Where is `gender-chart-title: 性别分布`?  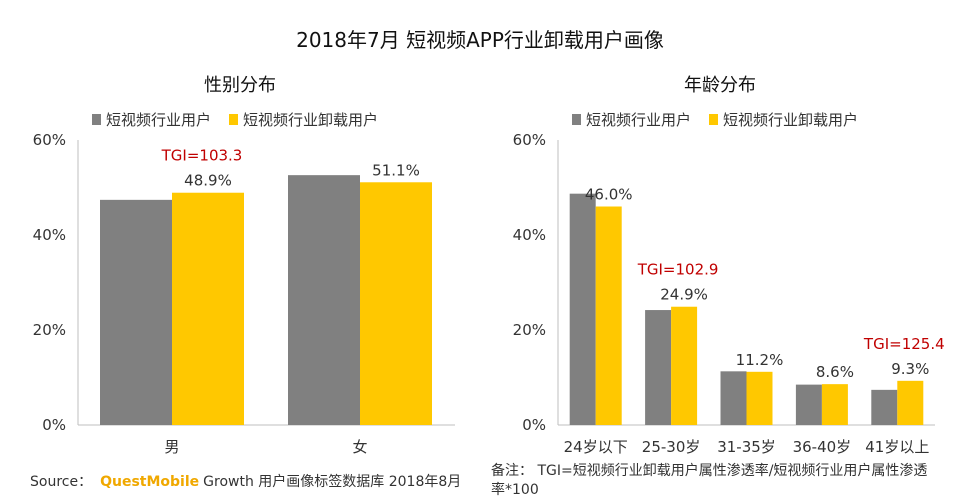 gender-chart-title: 性别分布 is located at coordinates (240, 85).